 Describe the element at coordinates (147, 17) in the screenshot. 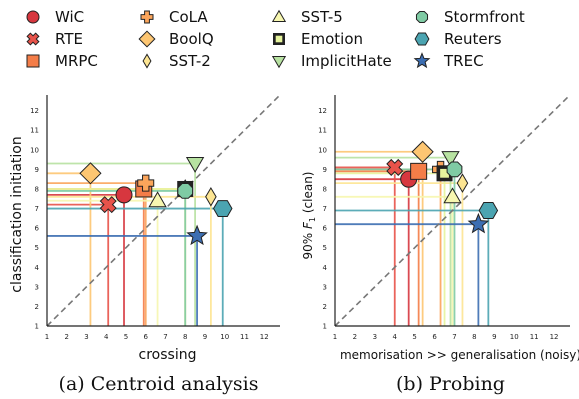

I see `legend-marker-cola` at that location.